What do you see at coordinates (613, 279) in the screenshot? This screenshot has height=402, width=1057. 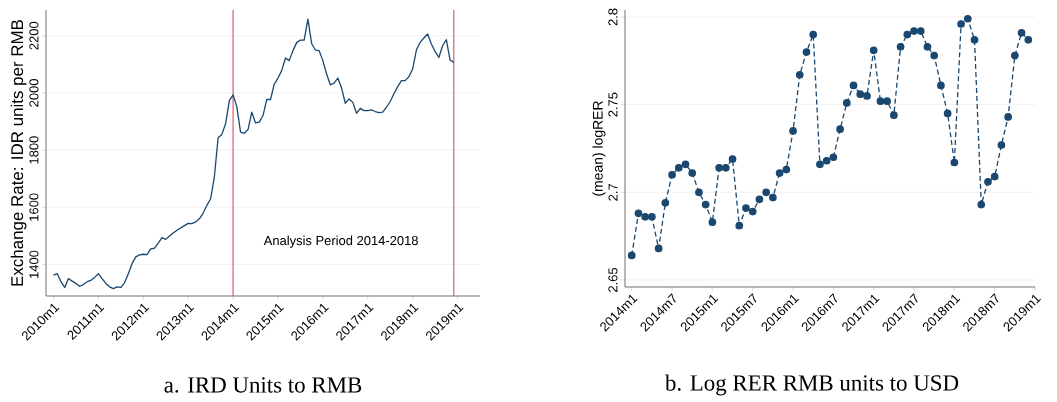 I see `y-tick-label: 2.65` at bounding box center [613, 279].